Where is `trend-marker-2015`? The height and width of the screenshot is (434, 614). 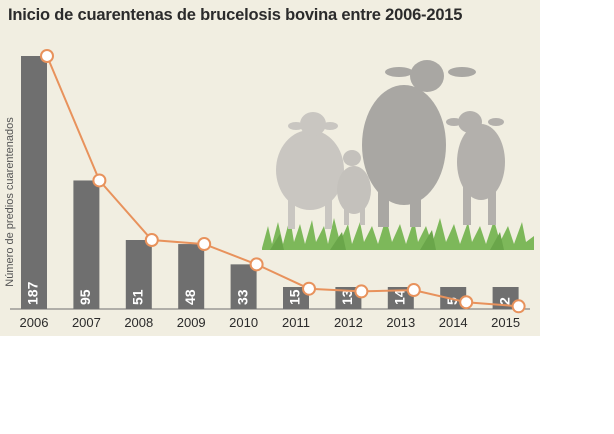 trend-marker-2015 is located at coordinates (518, 306).